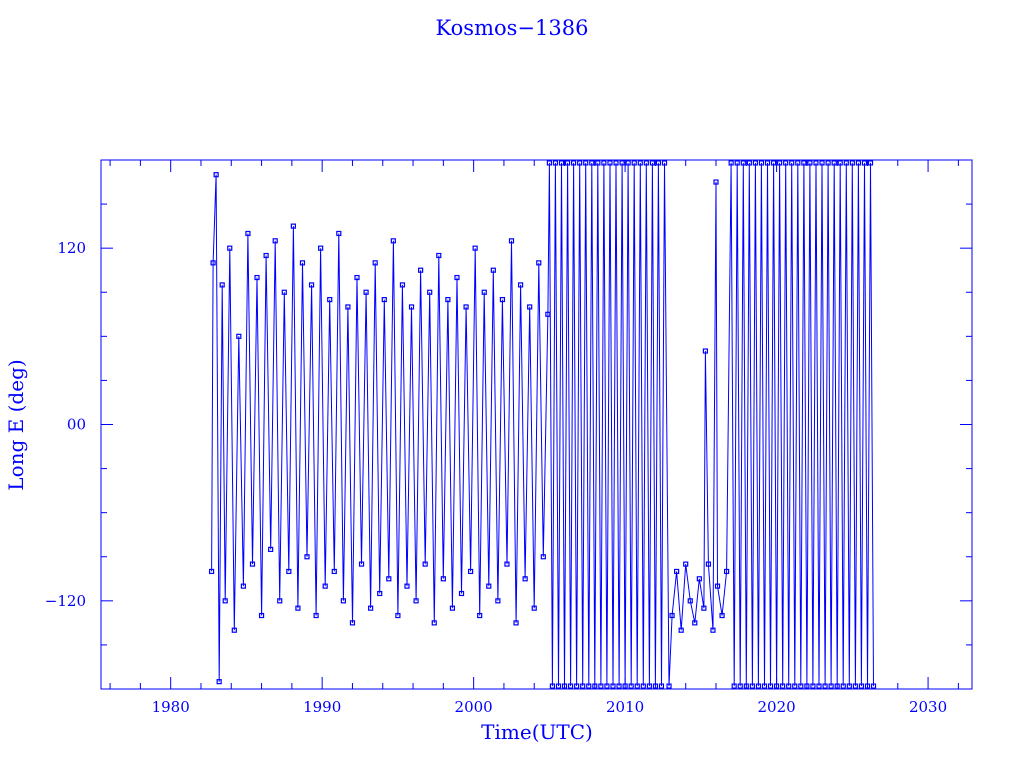 Image resolution: width=1024 pixels, height=768 pixels. I want to click on x-axis-label: Time(UTC), so click(537, 732).